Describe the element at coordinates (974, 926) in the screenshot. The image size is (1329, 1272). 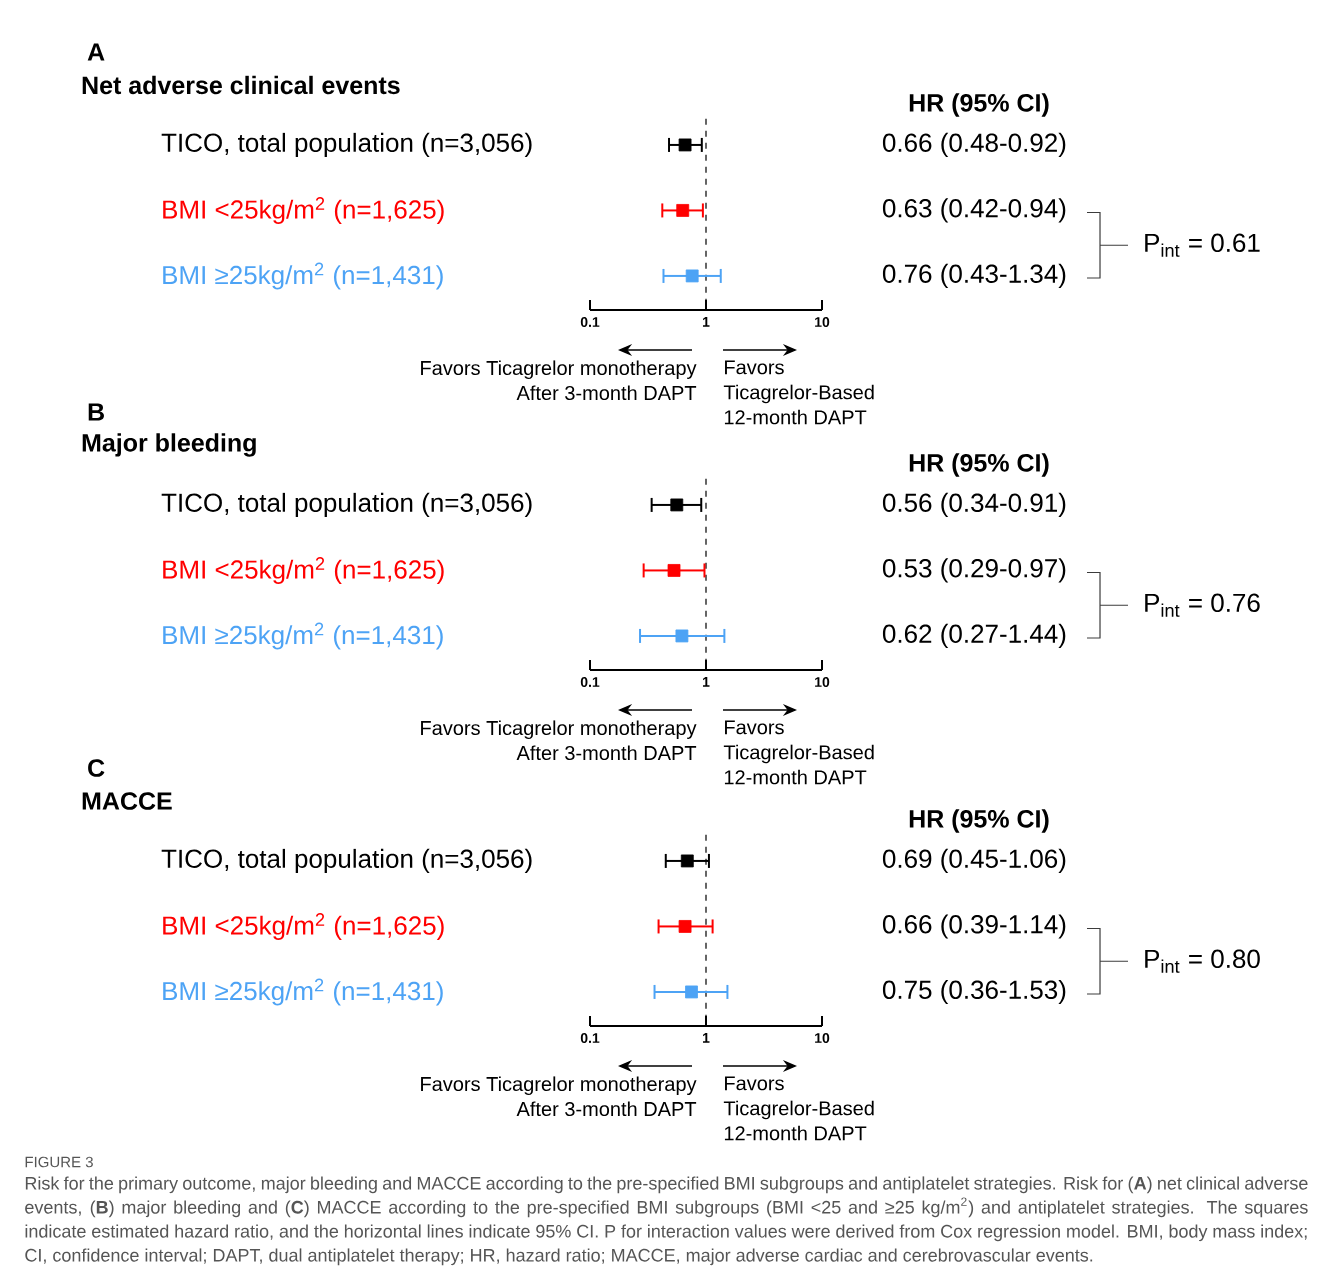
I see `data-label: 0.66 (0.39-1.14)` at that location.